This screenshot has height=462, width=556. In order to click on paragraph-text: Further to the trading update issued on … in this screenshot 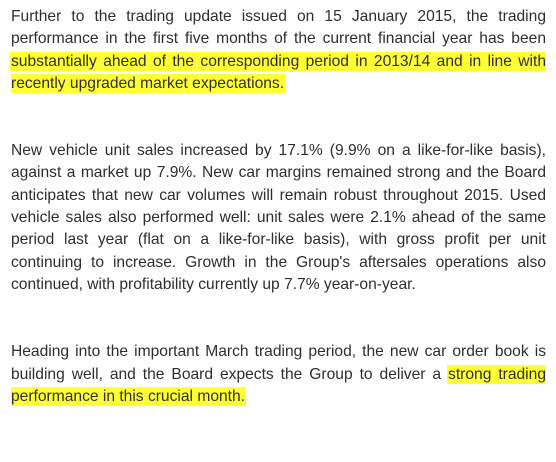, I will do `click(278, 28)`.